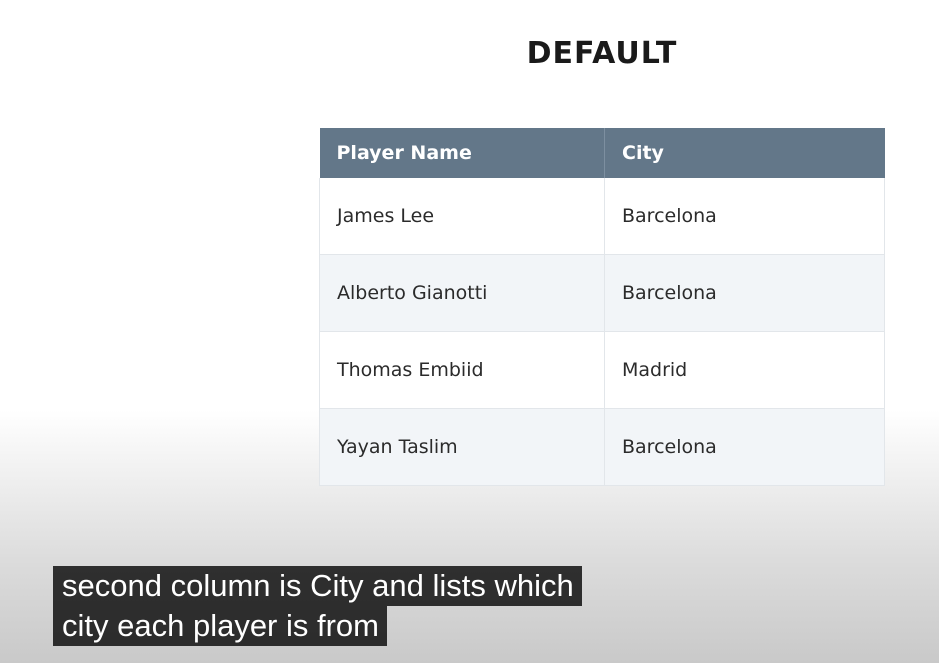 Image resolution: width=939 pixels, height=663 pixels. What do you see at coordinates (317, 586) in the screenshot?
I see `caption-line: second column is City and lists which` at bounding box center [317, 586].